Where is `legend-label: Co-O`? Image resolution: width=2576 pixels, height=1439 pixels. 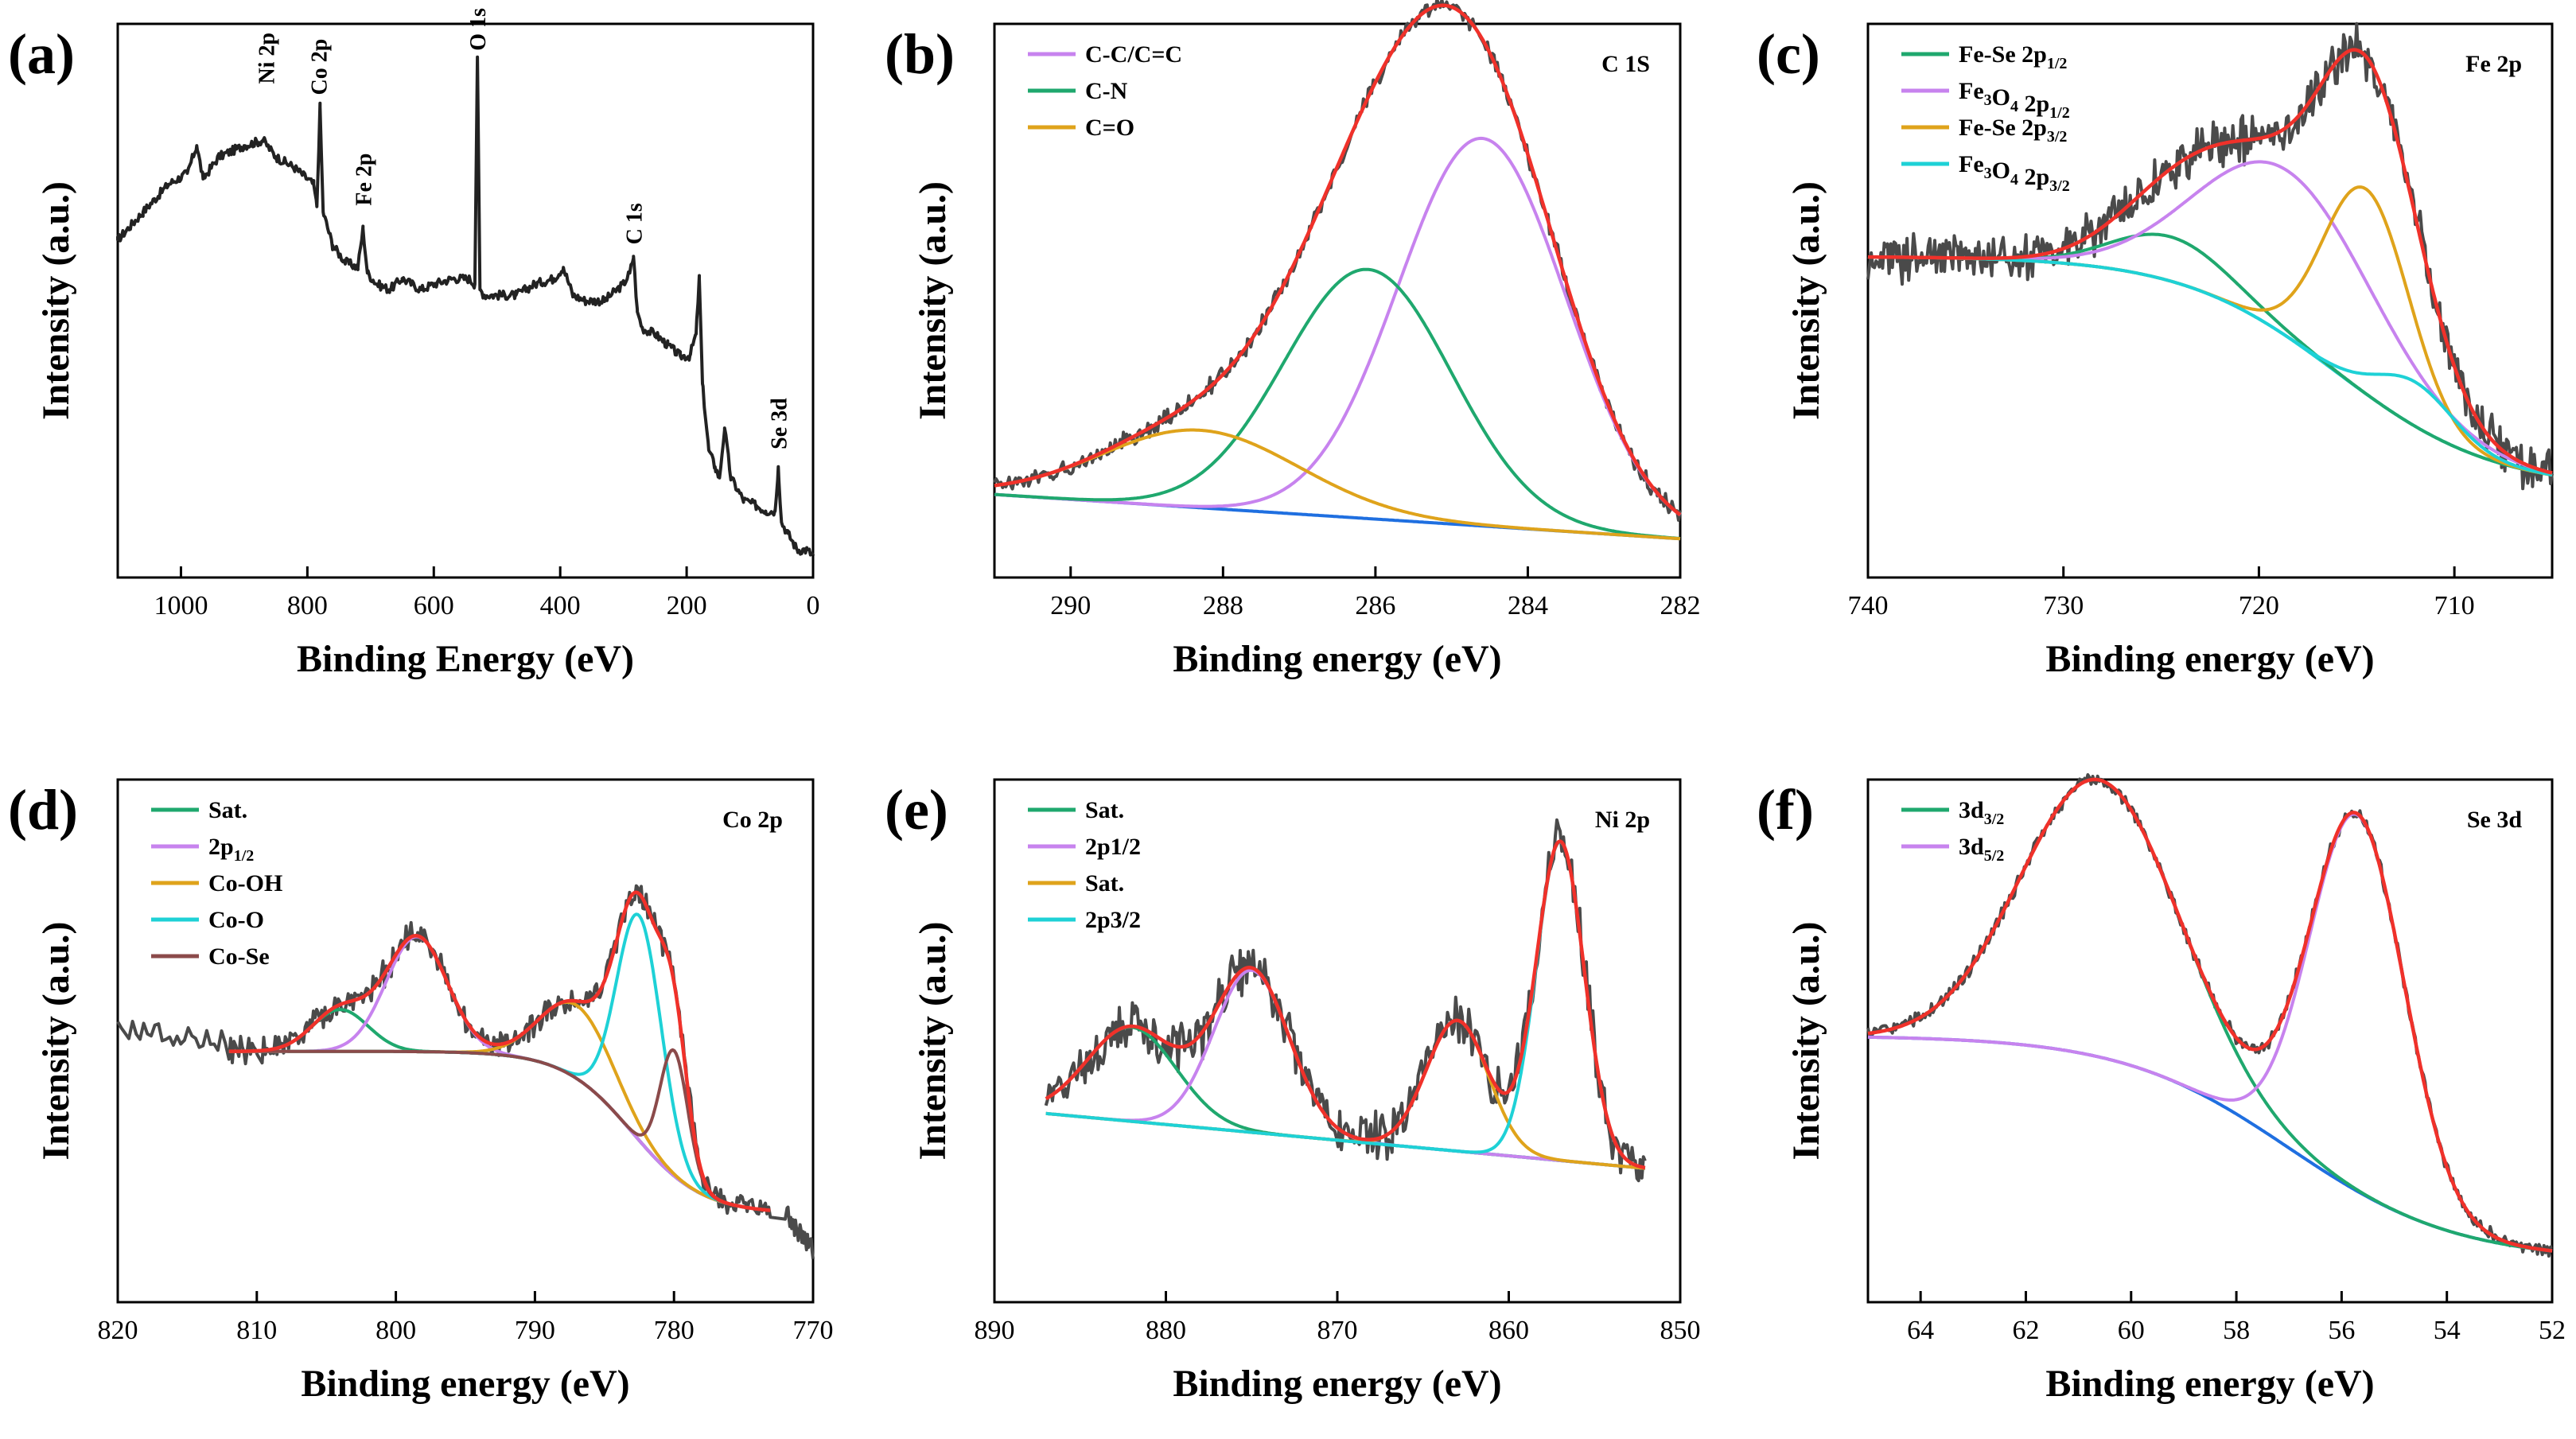 legend-label: Co-O is located at coordinates (236, 920).